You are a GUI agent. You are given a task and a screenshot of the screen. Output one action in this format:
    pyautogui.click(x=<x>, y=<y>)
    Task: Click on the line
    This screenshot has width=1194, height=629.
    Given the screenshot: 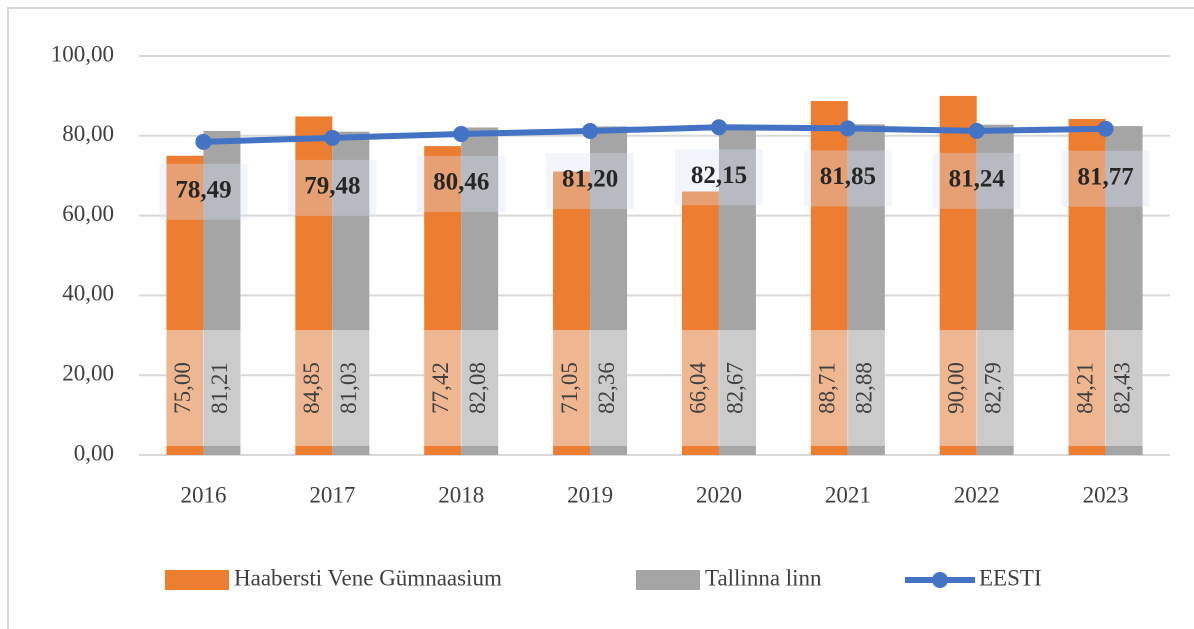 What is the action you would take?
    pyautogui.click(x=654, y=134)
    